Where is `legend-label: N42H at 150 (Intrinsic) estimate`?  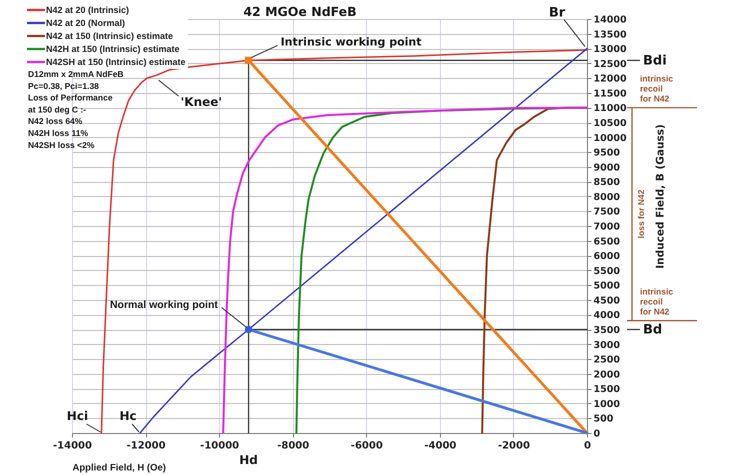 legend-label: N42H at 150 (Intrinsic) estimate is located at coordinates (113, 49).